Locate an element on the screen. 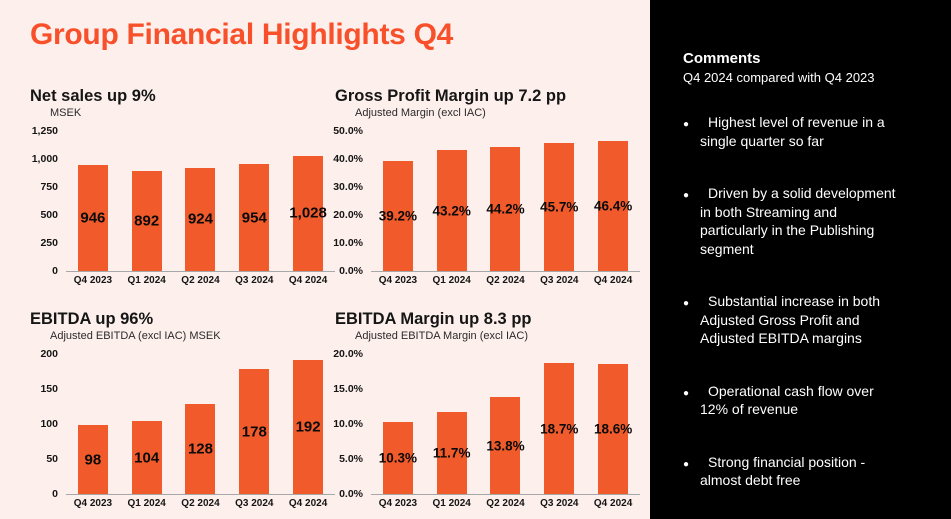 This screenshot has width=951, height=519. bar-slot: 104 is located at coordinates (147, 424).